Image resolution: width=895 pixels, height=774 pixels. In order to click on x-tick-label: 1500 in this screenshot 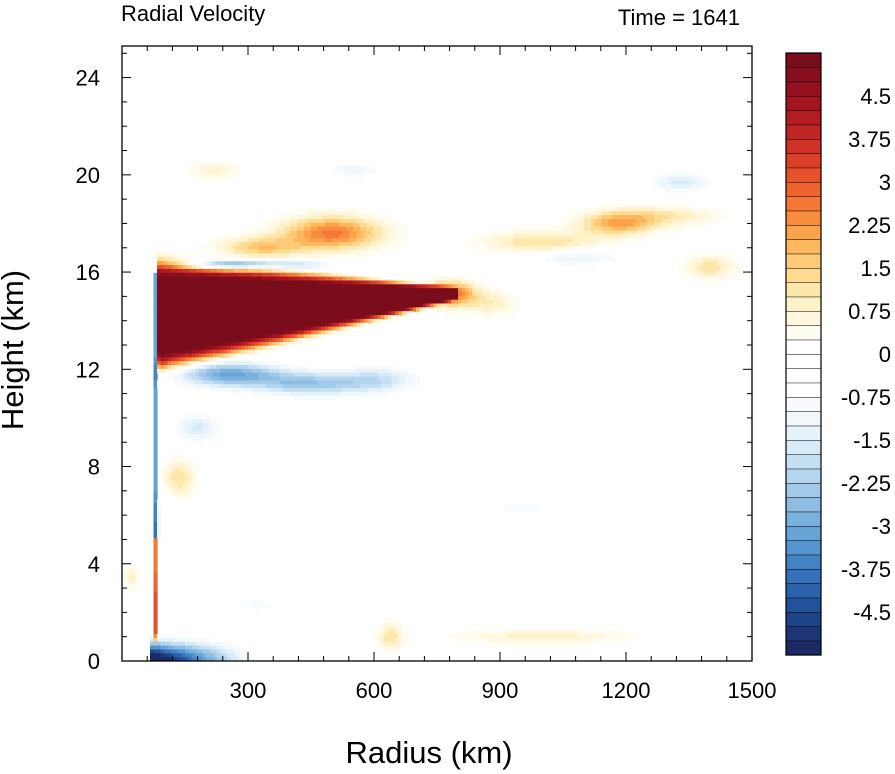, I will do `click(752, 690)`.